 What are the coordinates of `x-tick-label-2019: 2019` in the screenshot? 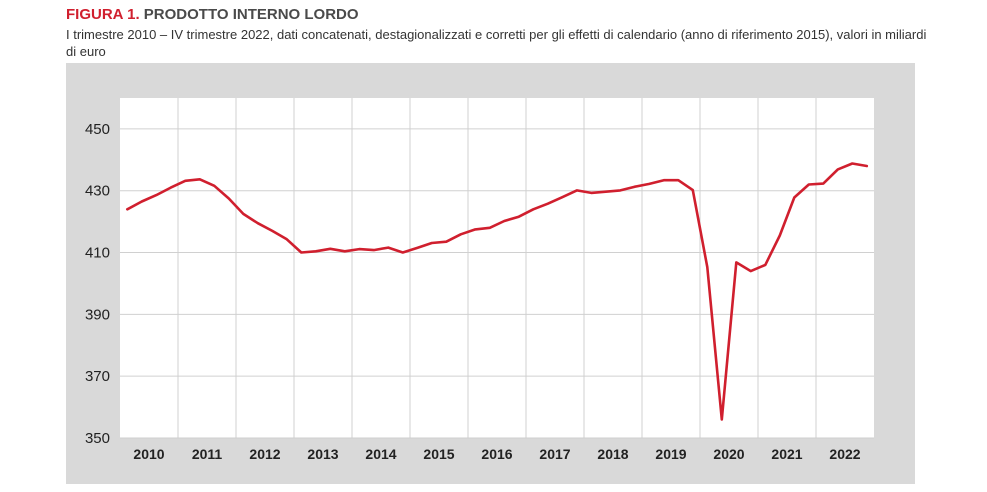 It's located at (670, 454).